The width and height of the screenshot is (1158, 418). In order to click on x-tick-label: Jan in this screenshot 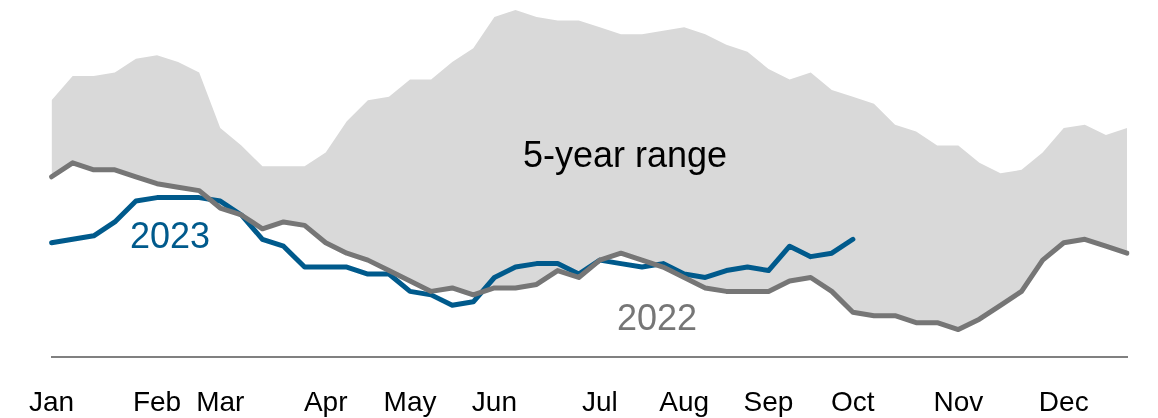, I will do `click(51, 401)`.